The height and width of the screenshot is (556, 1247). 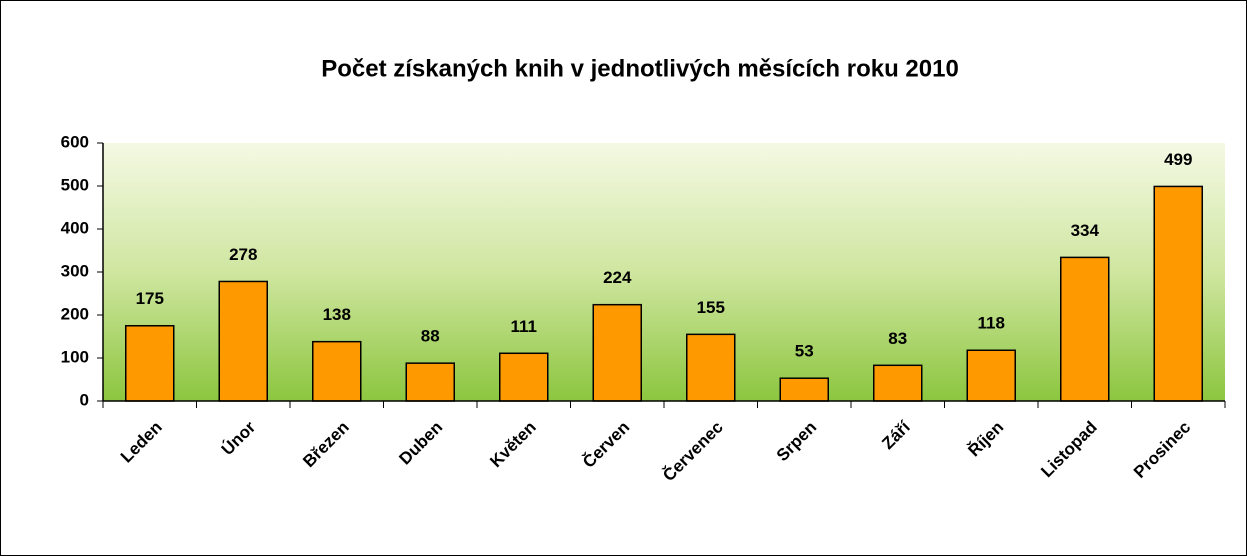 What do you see at coordinates (84, 399) in the screenshot?
I see `y-tick-label: 0` at bounding box center [84, 399].